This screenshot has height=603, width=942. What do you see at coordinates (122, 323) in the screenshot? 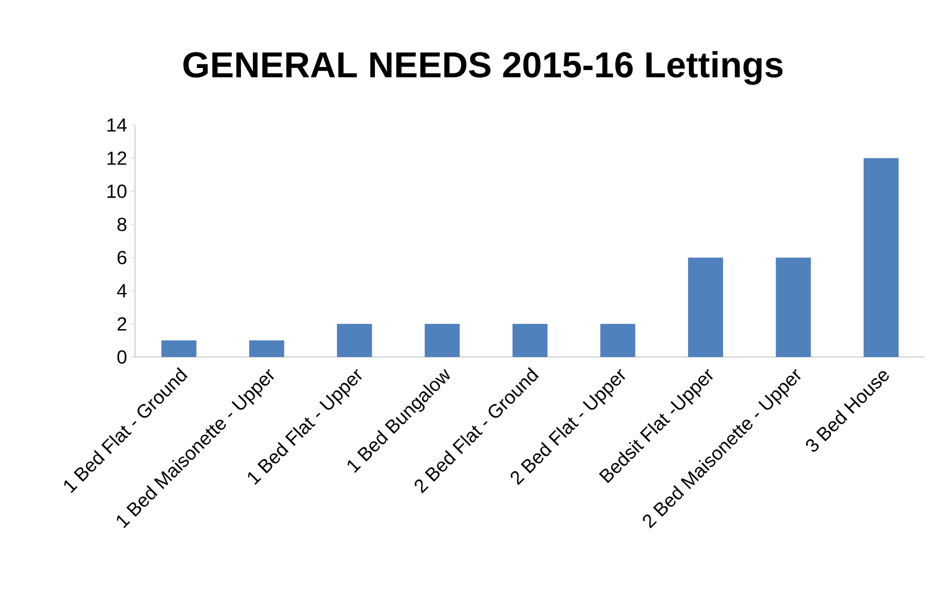
I see `y-tick-label: 2` at bounding box center [122, 323].